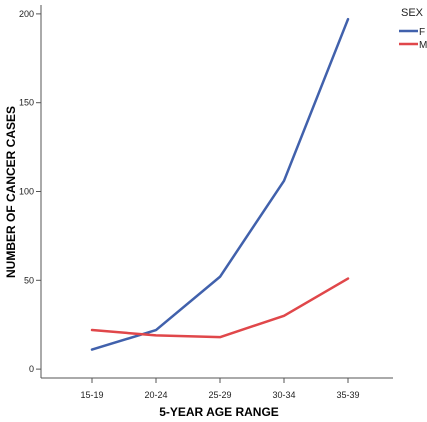  What do you see at coordinates (26, 14) in the screenshot?
I see `y-tick-label: 200` at bounding box center [26, 14].